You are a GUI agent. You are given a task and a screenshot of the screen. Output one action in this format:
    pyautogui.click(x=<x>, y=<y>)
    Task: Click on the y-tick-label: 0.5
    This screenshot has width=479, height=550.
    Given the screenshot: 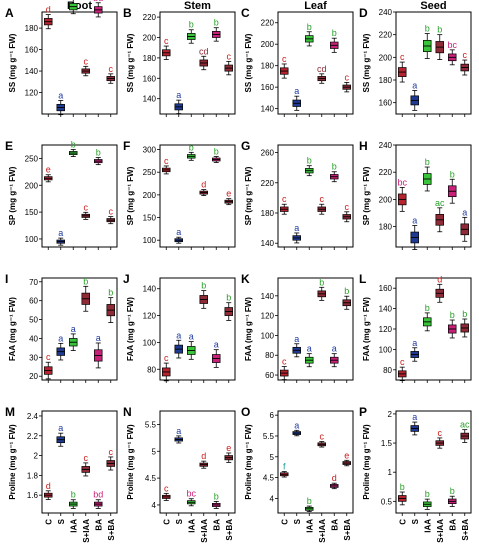 What is the action you would take?
    pyautogui.click(x=387, y=501)
    